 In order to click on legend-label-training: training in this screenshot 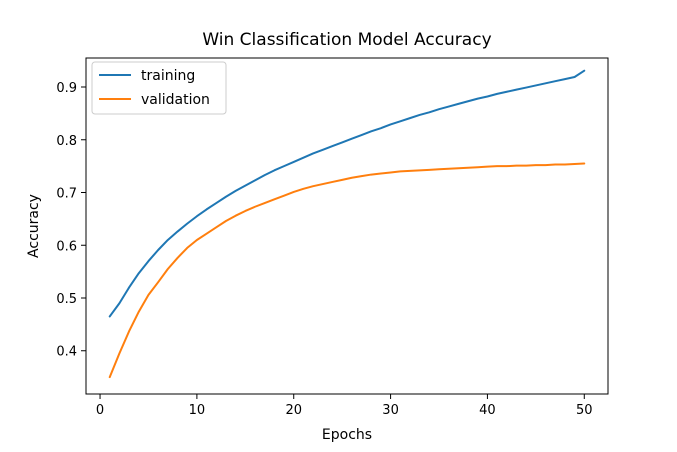, I will do `click(168, 76)`.